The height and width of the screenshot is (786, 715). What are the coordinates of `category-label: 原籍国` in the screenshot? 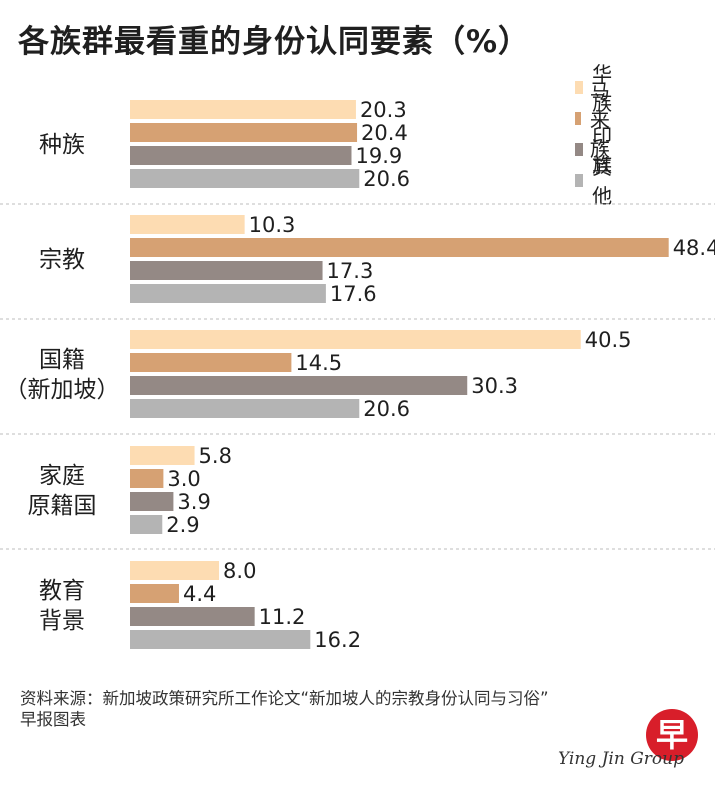 It's located at (62, 506).